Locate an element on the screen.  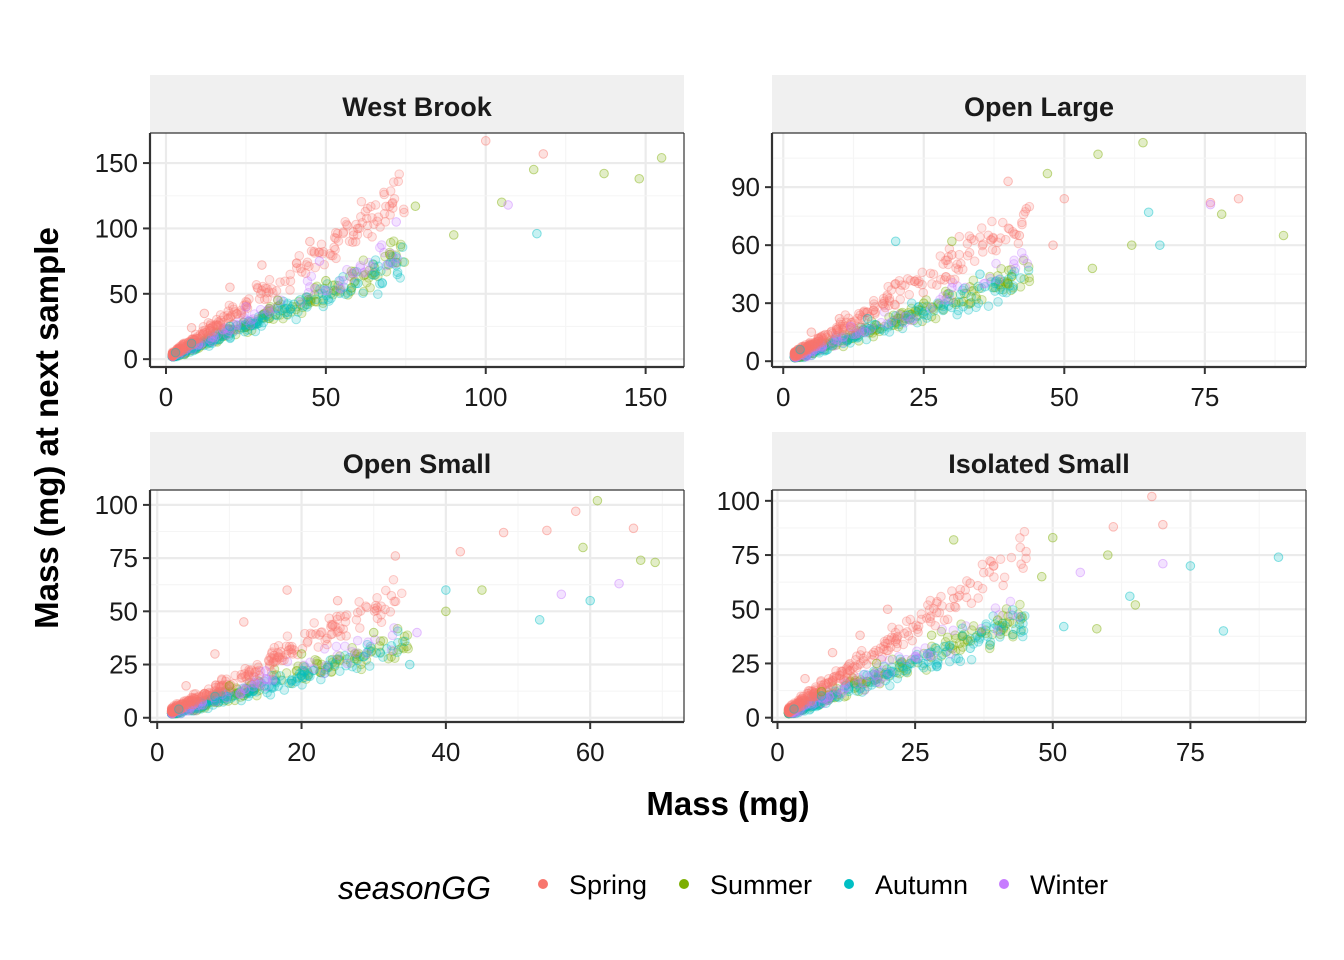
facet-strip is located at coordinates (1039, 104).